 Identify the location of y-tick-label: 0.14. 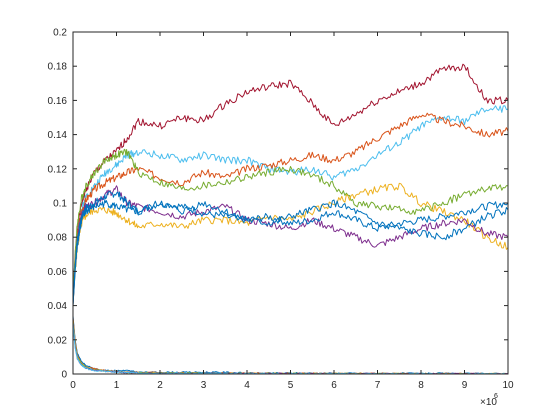
(58, 135).